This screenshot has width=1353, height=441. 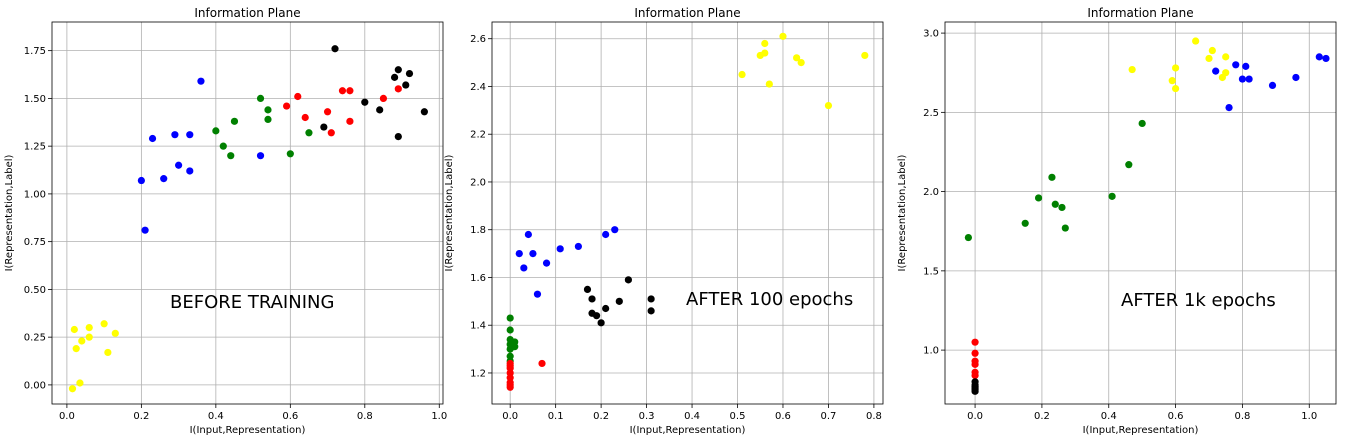 What do you see at coordinates (931, 351) in the screenshot?
I see `y-tick-label: 1.0` at bounding box center [931, 351].